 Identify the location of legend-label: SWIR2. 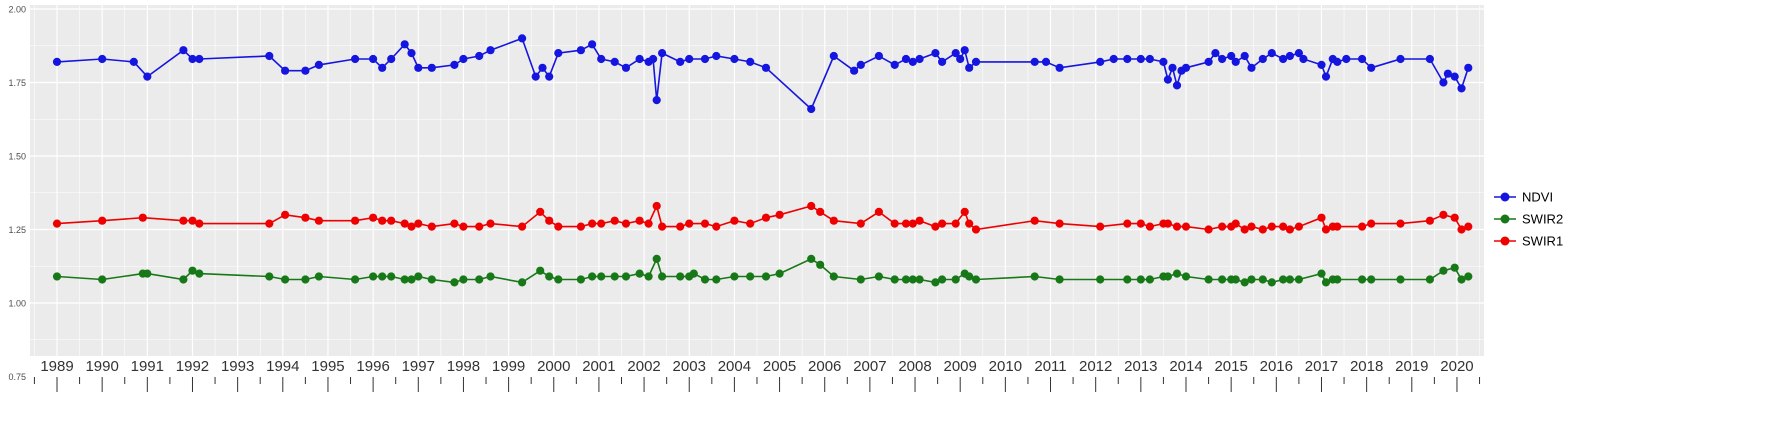
(1542, 219).